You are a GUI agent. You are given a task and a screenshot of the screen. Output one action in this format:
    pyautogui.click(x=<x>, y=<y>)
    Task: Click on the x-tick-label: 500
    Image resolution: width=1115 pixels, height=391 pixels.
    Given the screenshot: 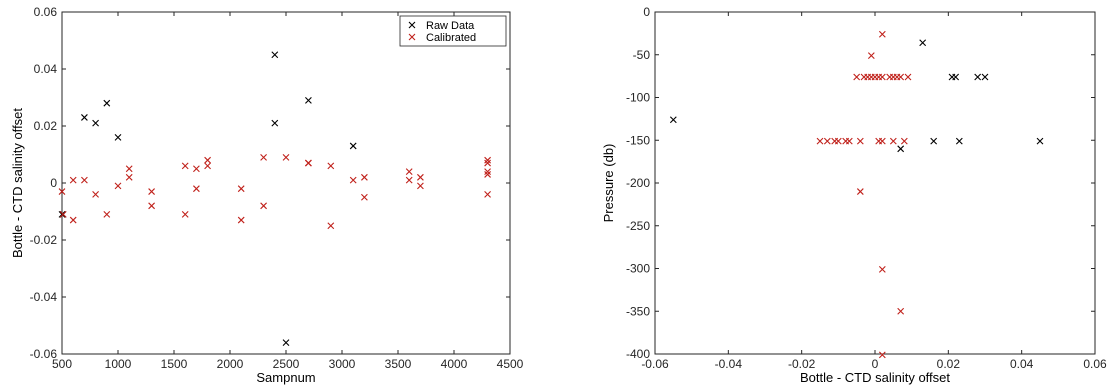 What is the action you would take?
    pyautogui.click(x=62, y=364)
    